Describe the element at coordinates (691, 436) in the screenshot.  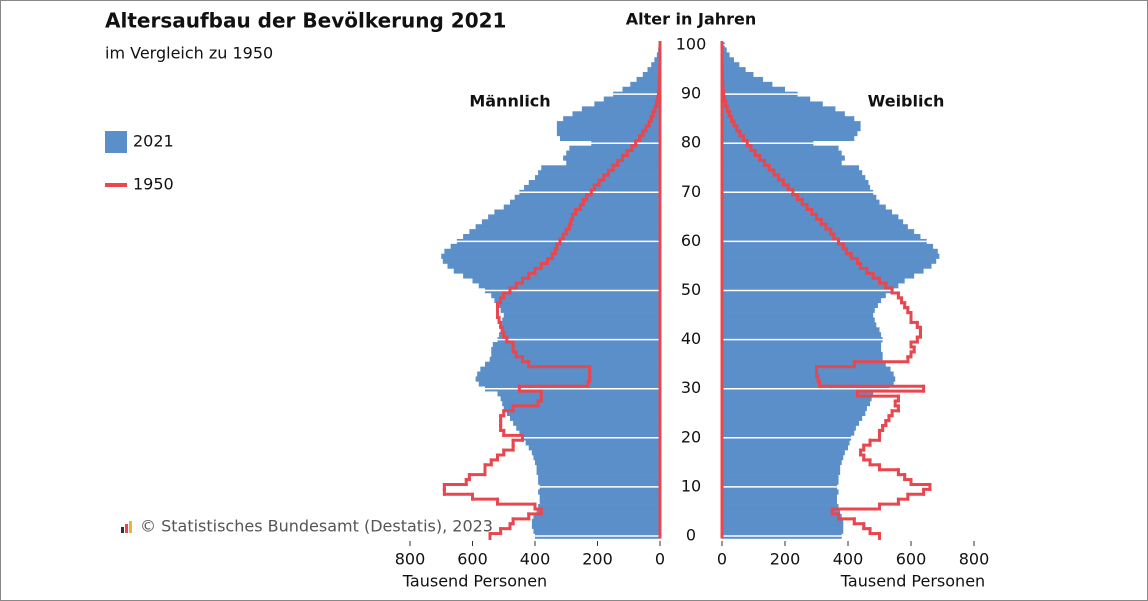
I see `y-tick-label: 20` at that location.